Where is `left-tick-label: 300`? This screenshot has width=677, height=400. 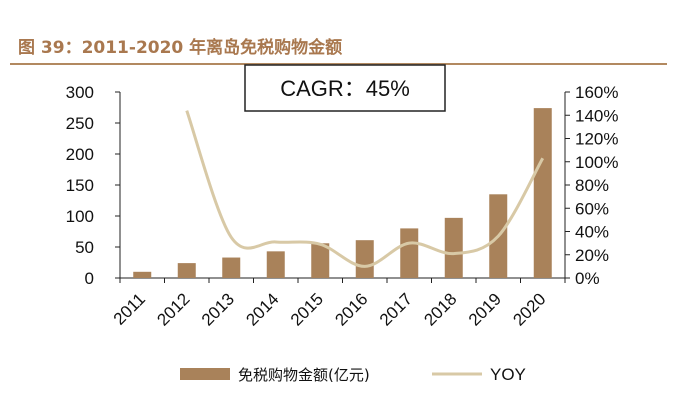
left-tick-label: 300 is located at coordinates (80, 92).